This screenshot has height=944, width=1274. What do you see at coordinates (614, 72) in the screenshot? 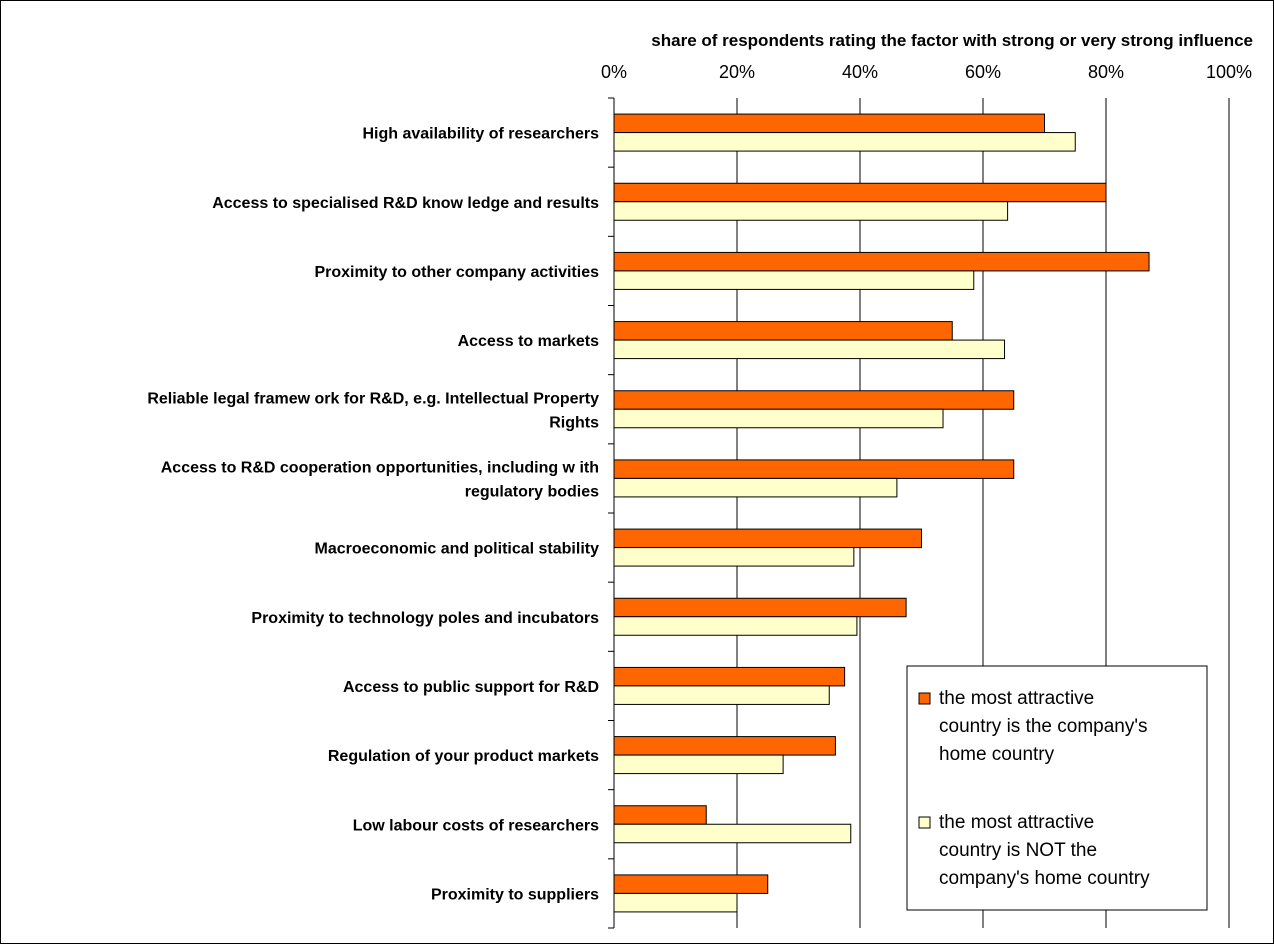
I see `x-tick-label: 0%` at bounding box center [614, 72].